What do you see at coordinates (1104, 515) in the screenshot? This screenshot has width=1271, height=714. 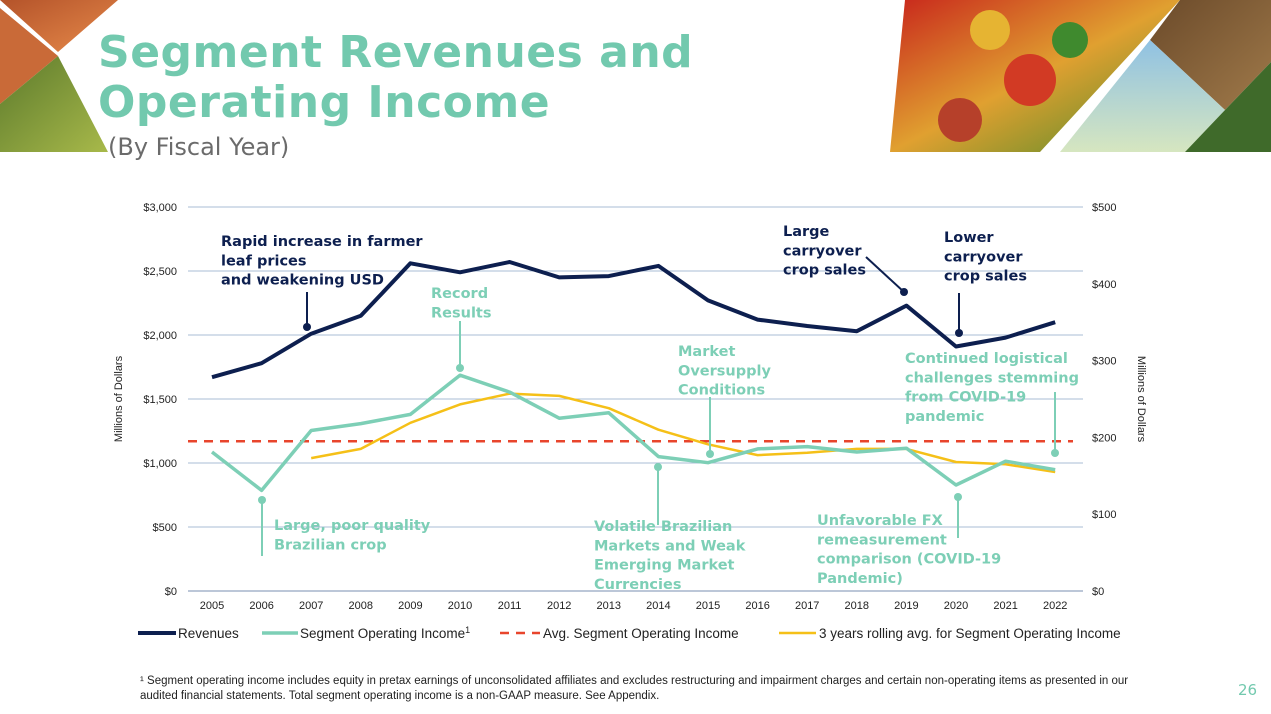 I see `right-y-tick-label: $100` at bounding box center [1104, 515].